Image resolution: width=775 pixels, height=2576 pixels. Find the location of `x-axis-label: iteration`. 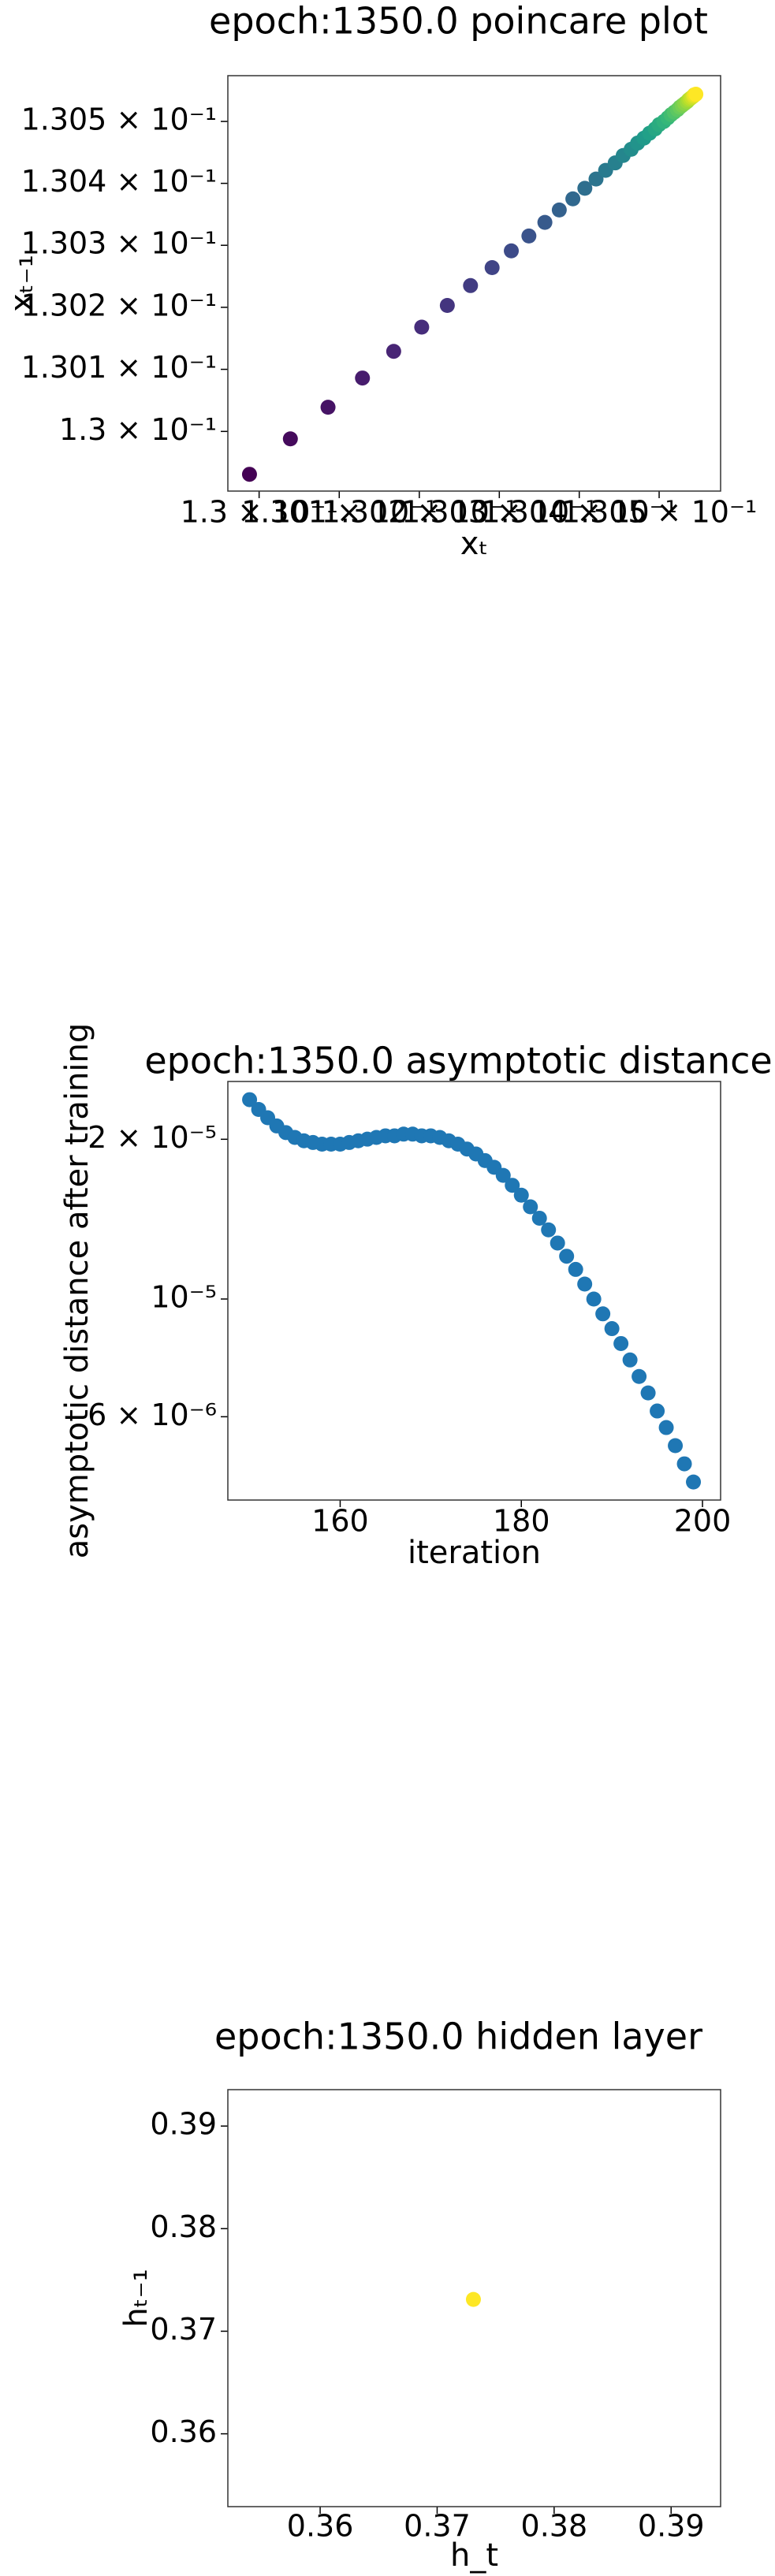

x-axis-label: iteration is located at coordinates (474, 1553).